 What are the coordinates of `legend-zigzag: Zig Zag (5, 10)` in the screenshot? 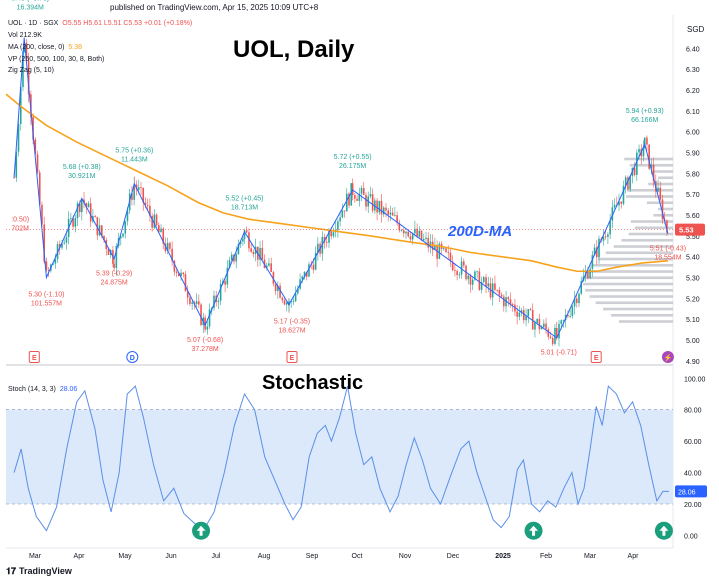 It's located at (31, 70).